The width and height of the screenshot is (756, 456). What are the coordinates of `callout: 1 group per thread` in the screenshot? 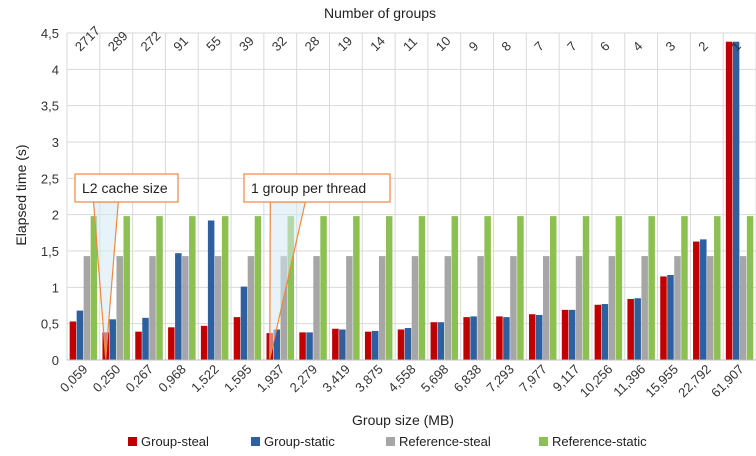 It's located at (317, 266).